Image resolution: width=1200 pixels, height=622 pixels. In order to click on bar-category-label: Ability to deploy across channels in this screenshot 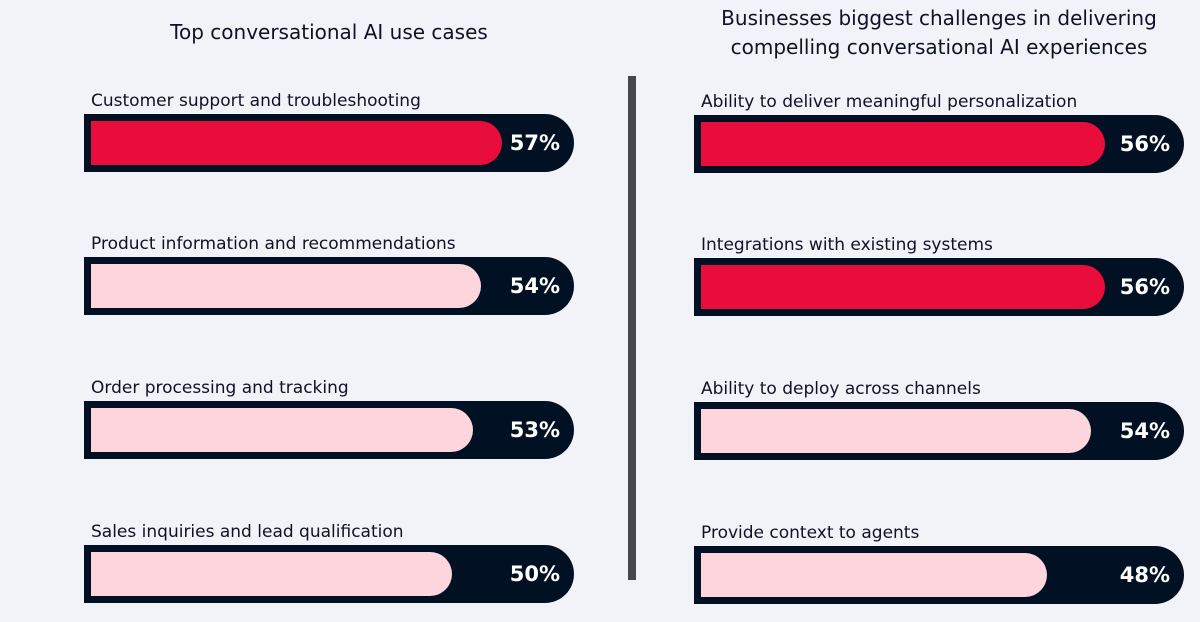, I will do `click(841, 389)`.